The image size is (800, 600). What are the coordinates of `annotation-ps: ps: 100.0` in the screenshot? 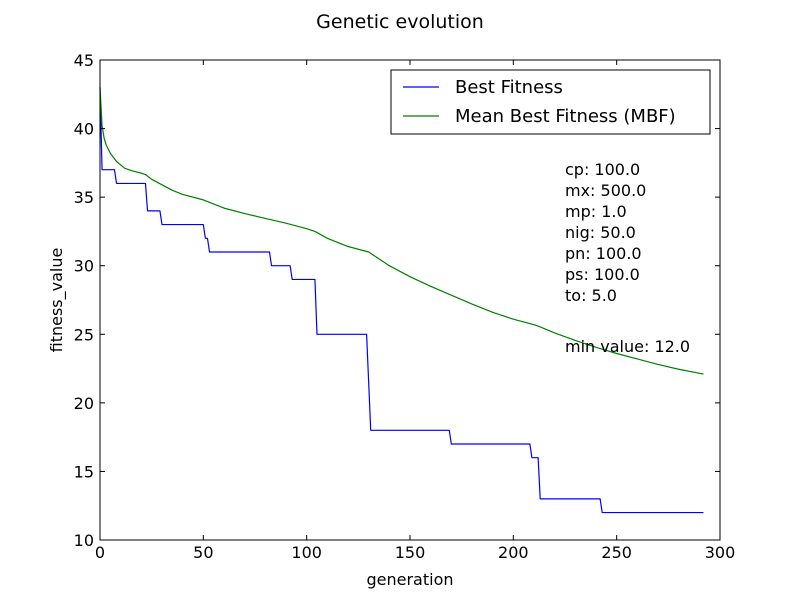 It's located at (602, 274).